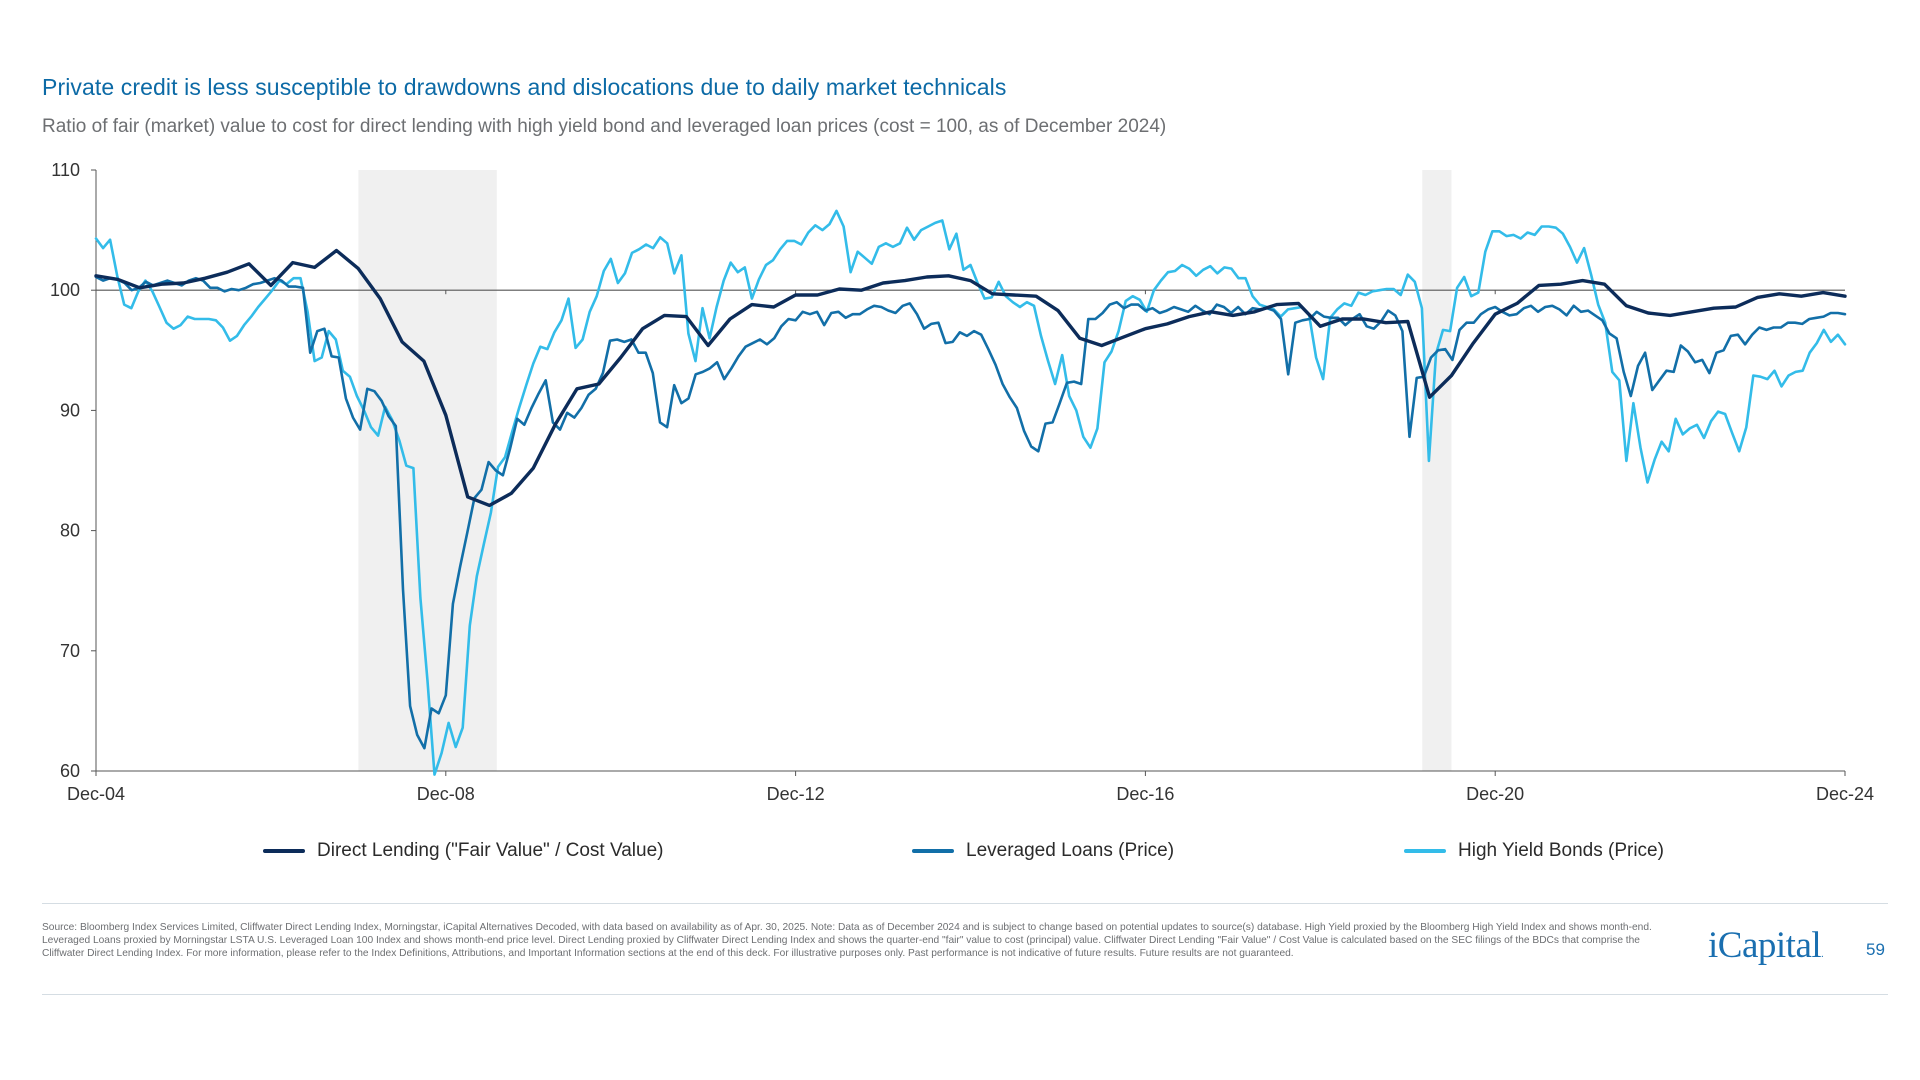 Image resolution: width=1920 pixels, height=1080 pixels. I want to click on y-tick-label-80: 80, so click(70, 531).